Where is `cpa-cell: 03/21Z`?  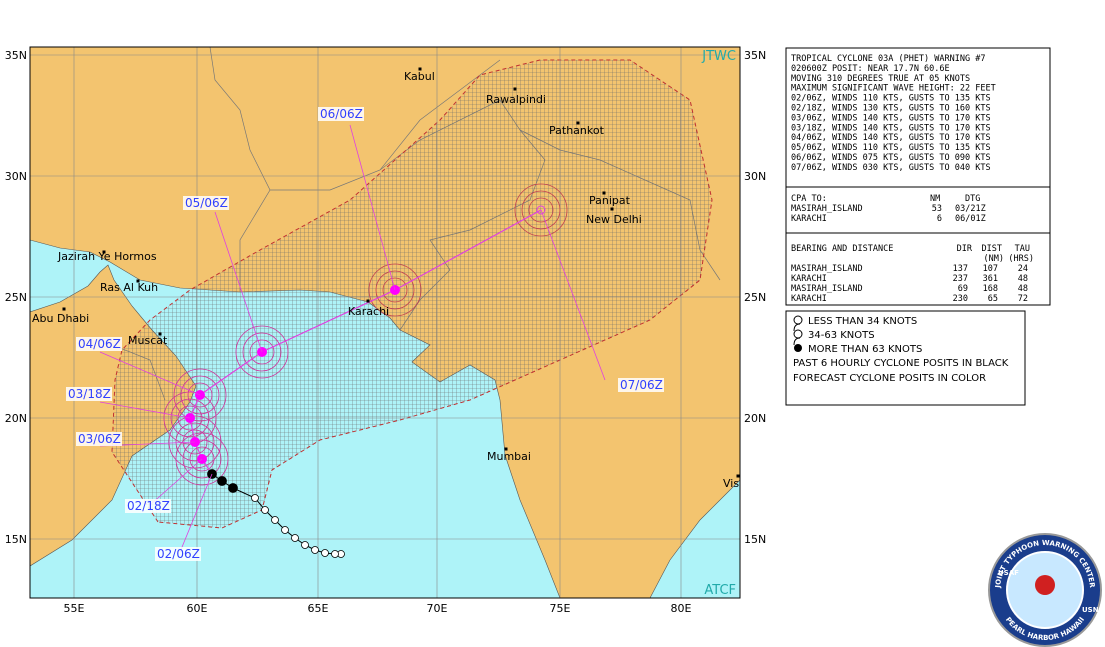
cpa-cell: 03/21Z is located at coordinates (970, 209).